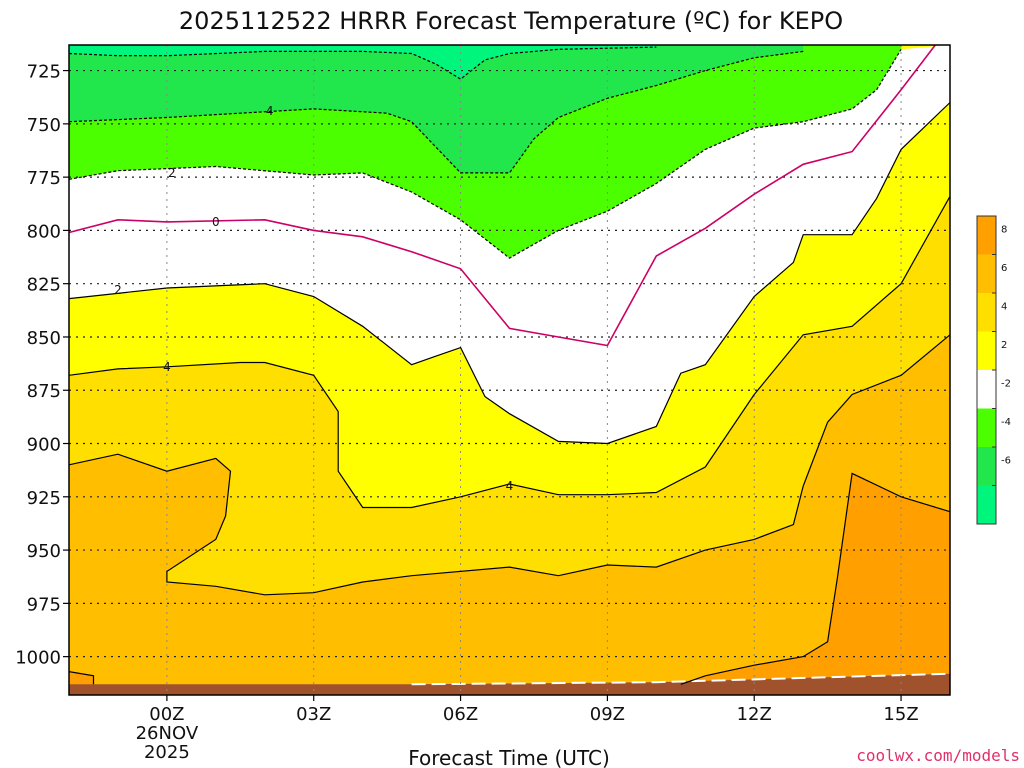 The width and height of the screenshot is (1024, 768). Describe the element at coordinates (44, 498) in the screenshot. I see `y-tick-label: 925` at that location.